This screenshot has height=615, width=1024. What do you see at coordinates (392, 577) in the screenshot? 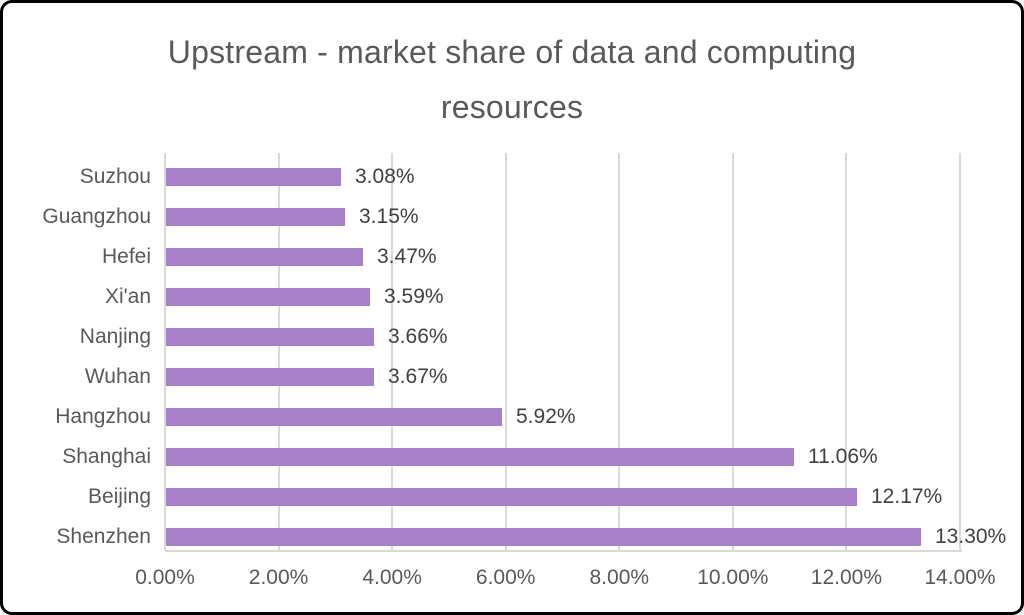
I see `x-axis-tick-label: 4.00%` at bounding box center [392, 577].